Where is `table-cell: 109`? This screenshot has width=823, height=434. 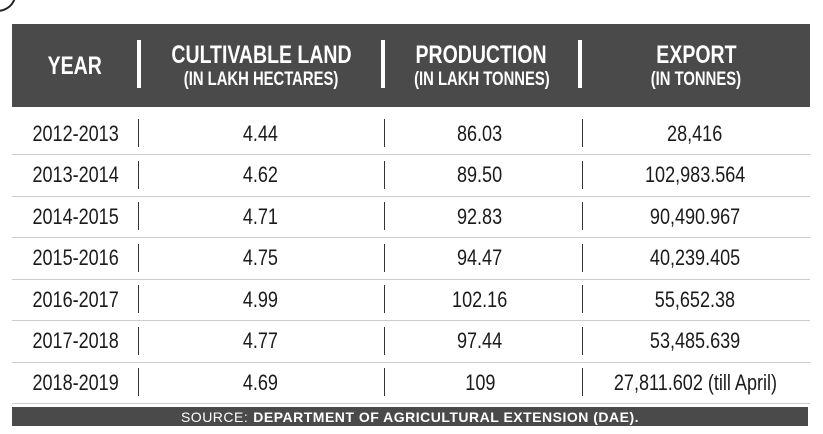
table-cell: 109 is located at coordinates (480, 382).